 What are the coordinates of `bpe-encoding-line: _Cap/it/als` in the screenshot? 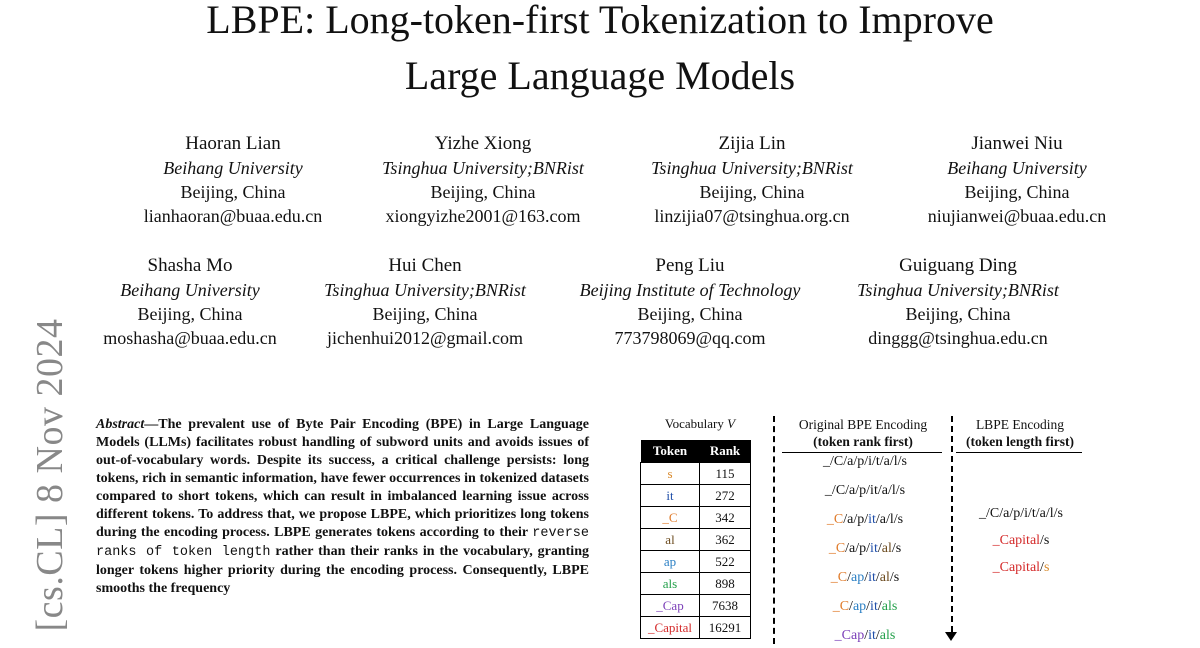 It's located at (865, 636).